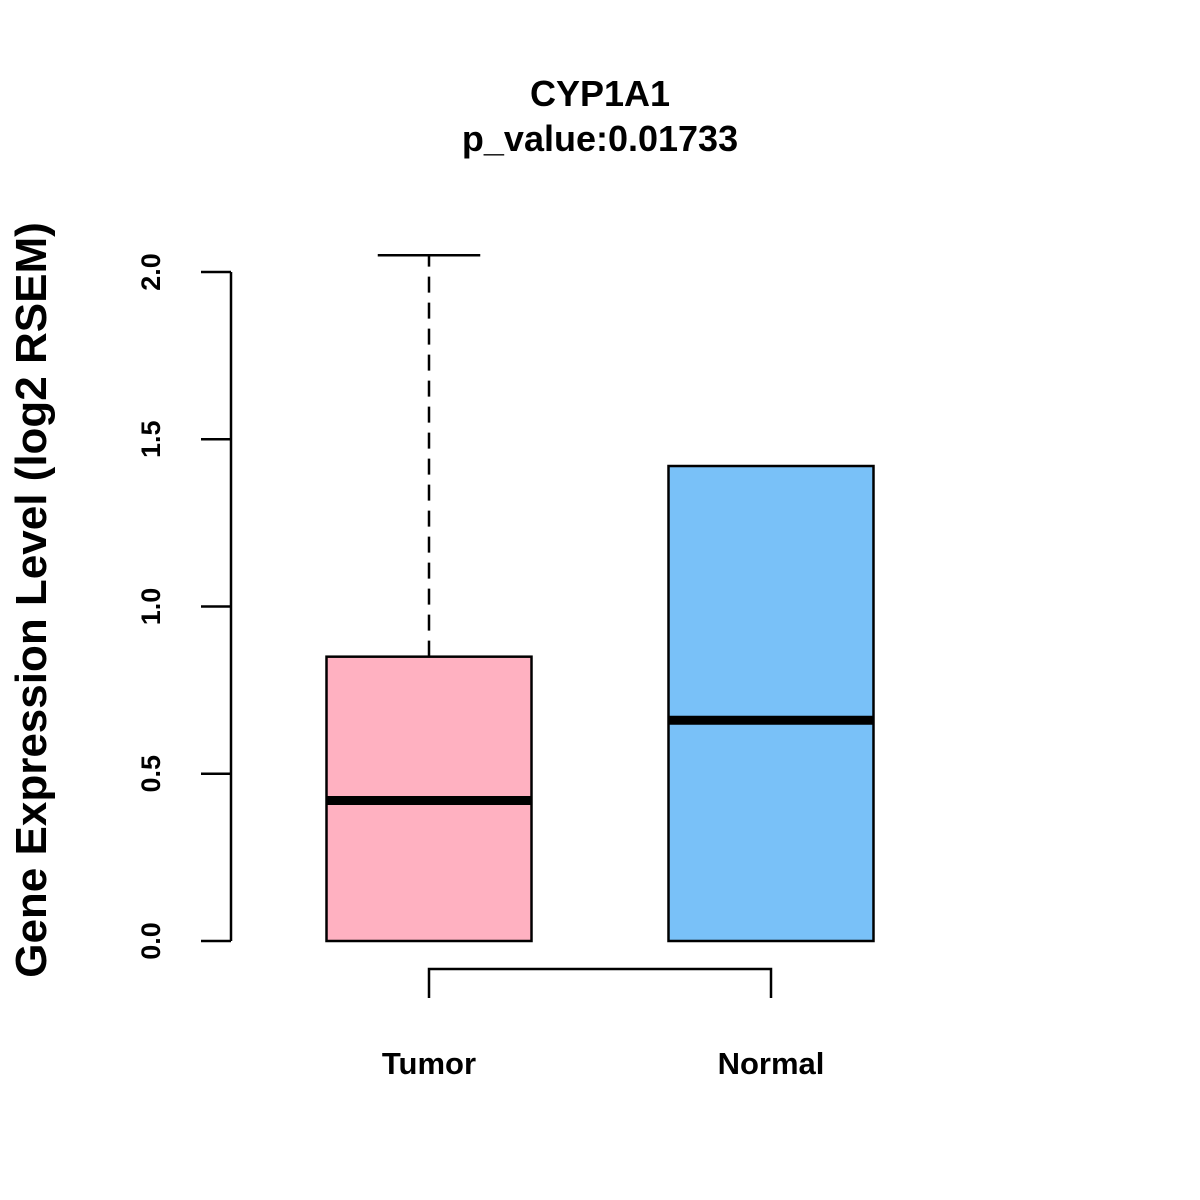 The width and height of the screenshot is (1200, 1200). Describe the element at coordinates (600, 93) in the screenshot. I see `chart-title: CYP1A1` at that location.